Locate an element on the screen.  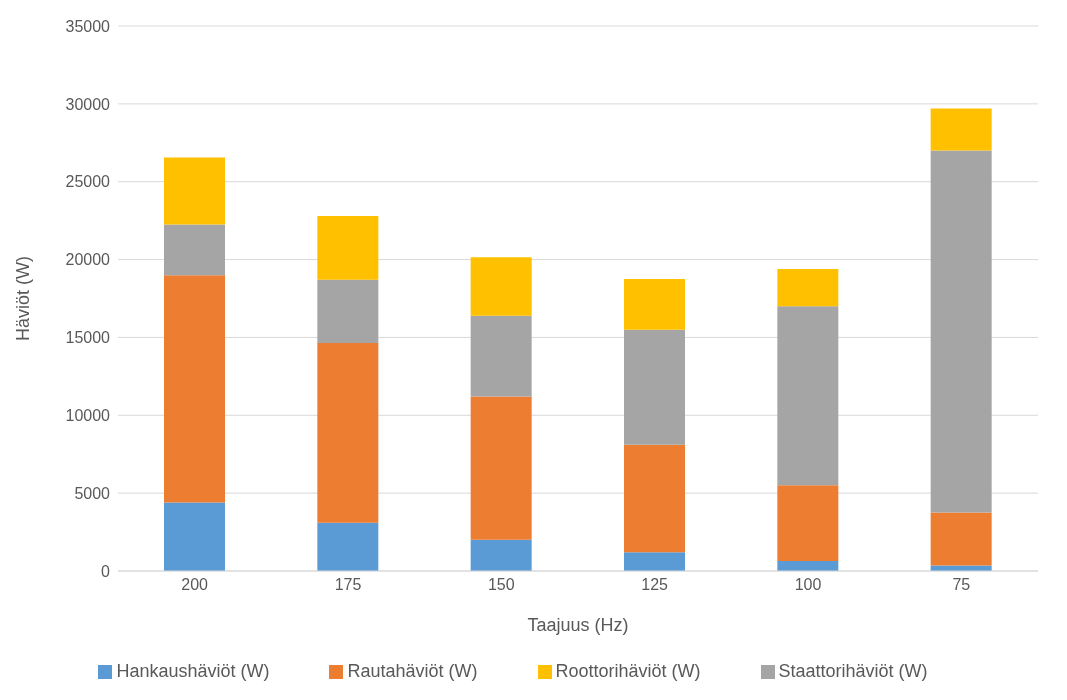
y-tick-label: 25000 is located at coordinates (88, 182).